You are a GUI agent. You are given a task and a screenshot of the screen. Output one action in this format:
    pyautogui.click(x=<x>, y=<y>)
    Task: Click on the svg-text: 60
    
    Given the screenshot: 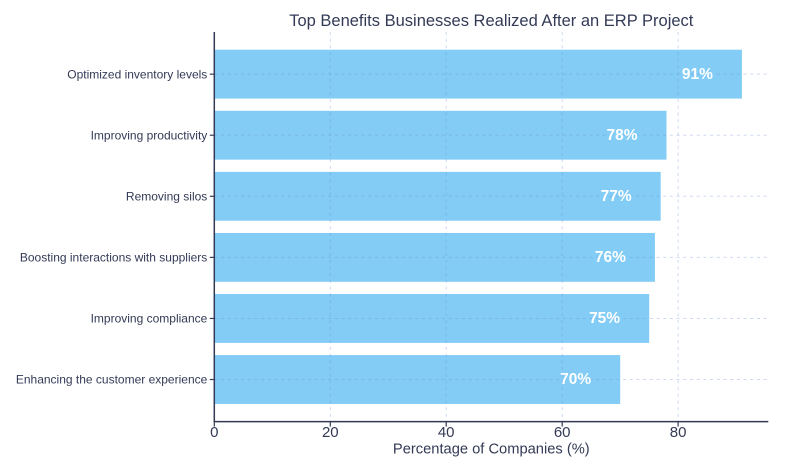 What is the action you would take?
    pyautogui.click(x=562, y=432)
    